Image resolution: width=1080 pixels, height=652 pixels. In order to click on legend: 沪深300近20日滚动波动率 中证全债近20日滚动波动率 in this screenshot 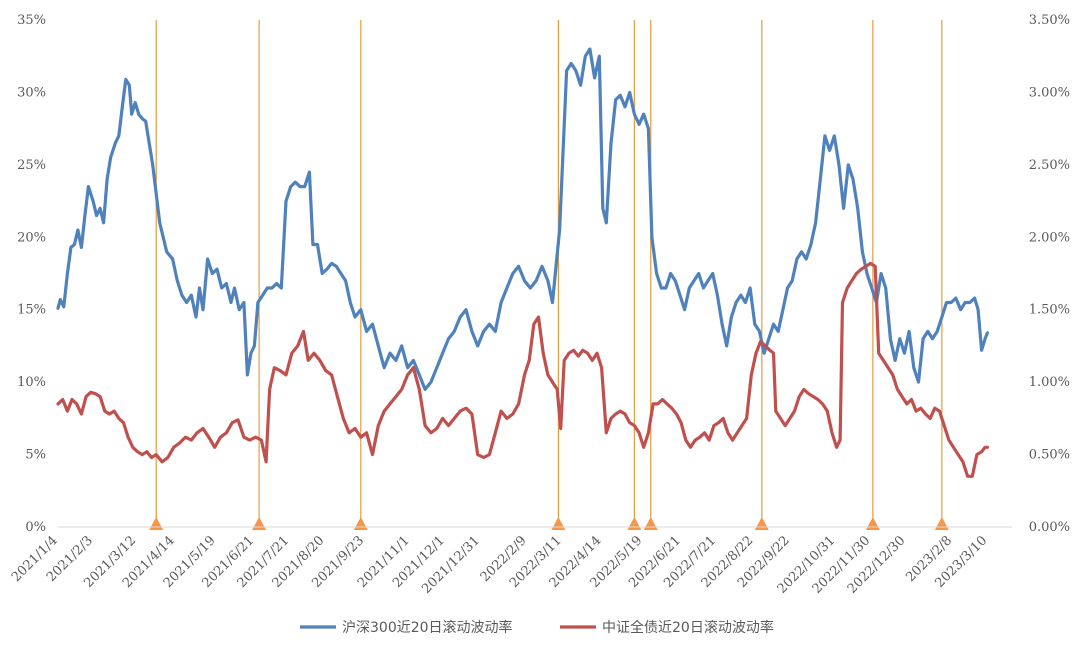, I will do `click(537, 627)`.